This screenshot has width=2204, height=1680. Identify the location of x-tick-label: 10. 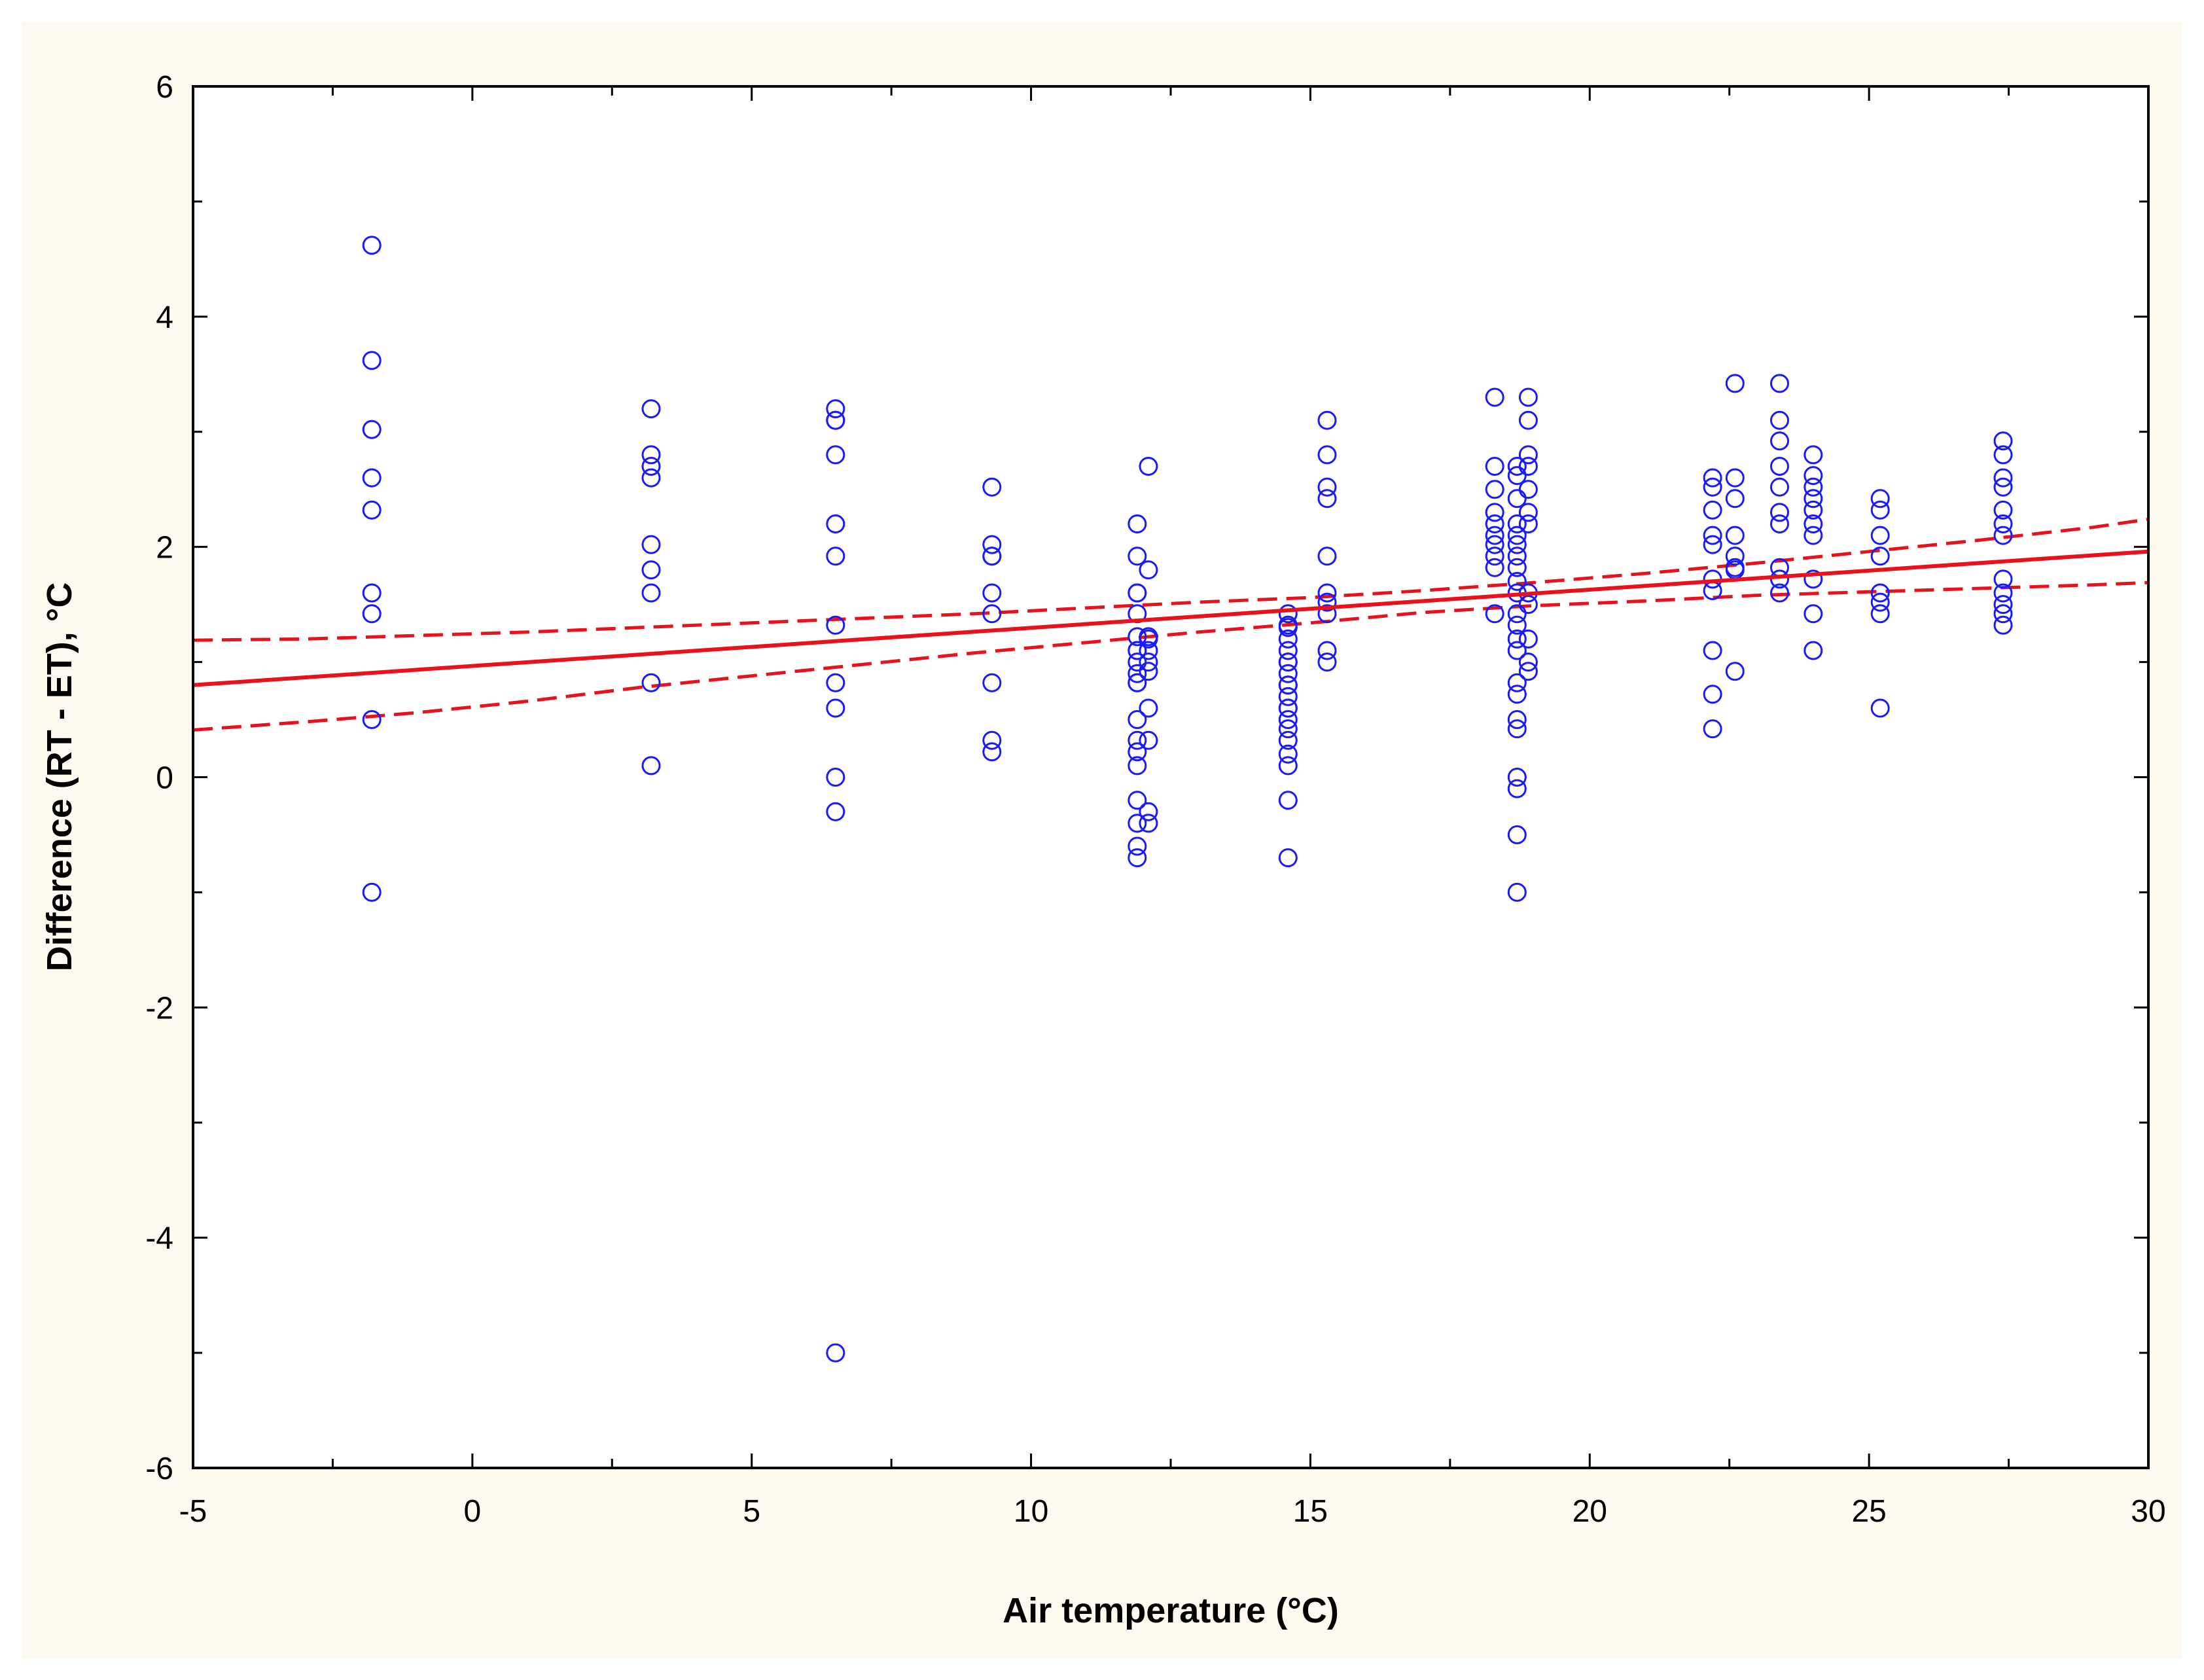
(1031, 1511).